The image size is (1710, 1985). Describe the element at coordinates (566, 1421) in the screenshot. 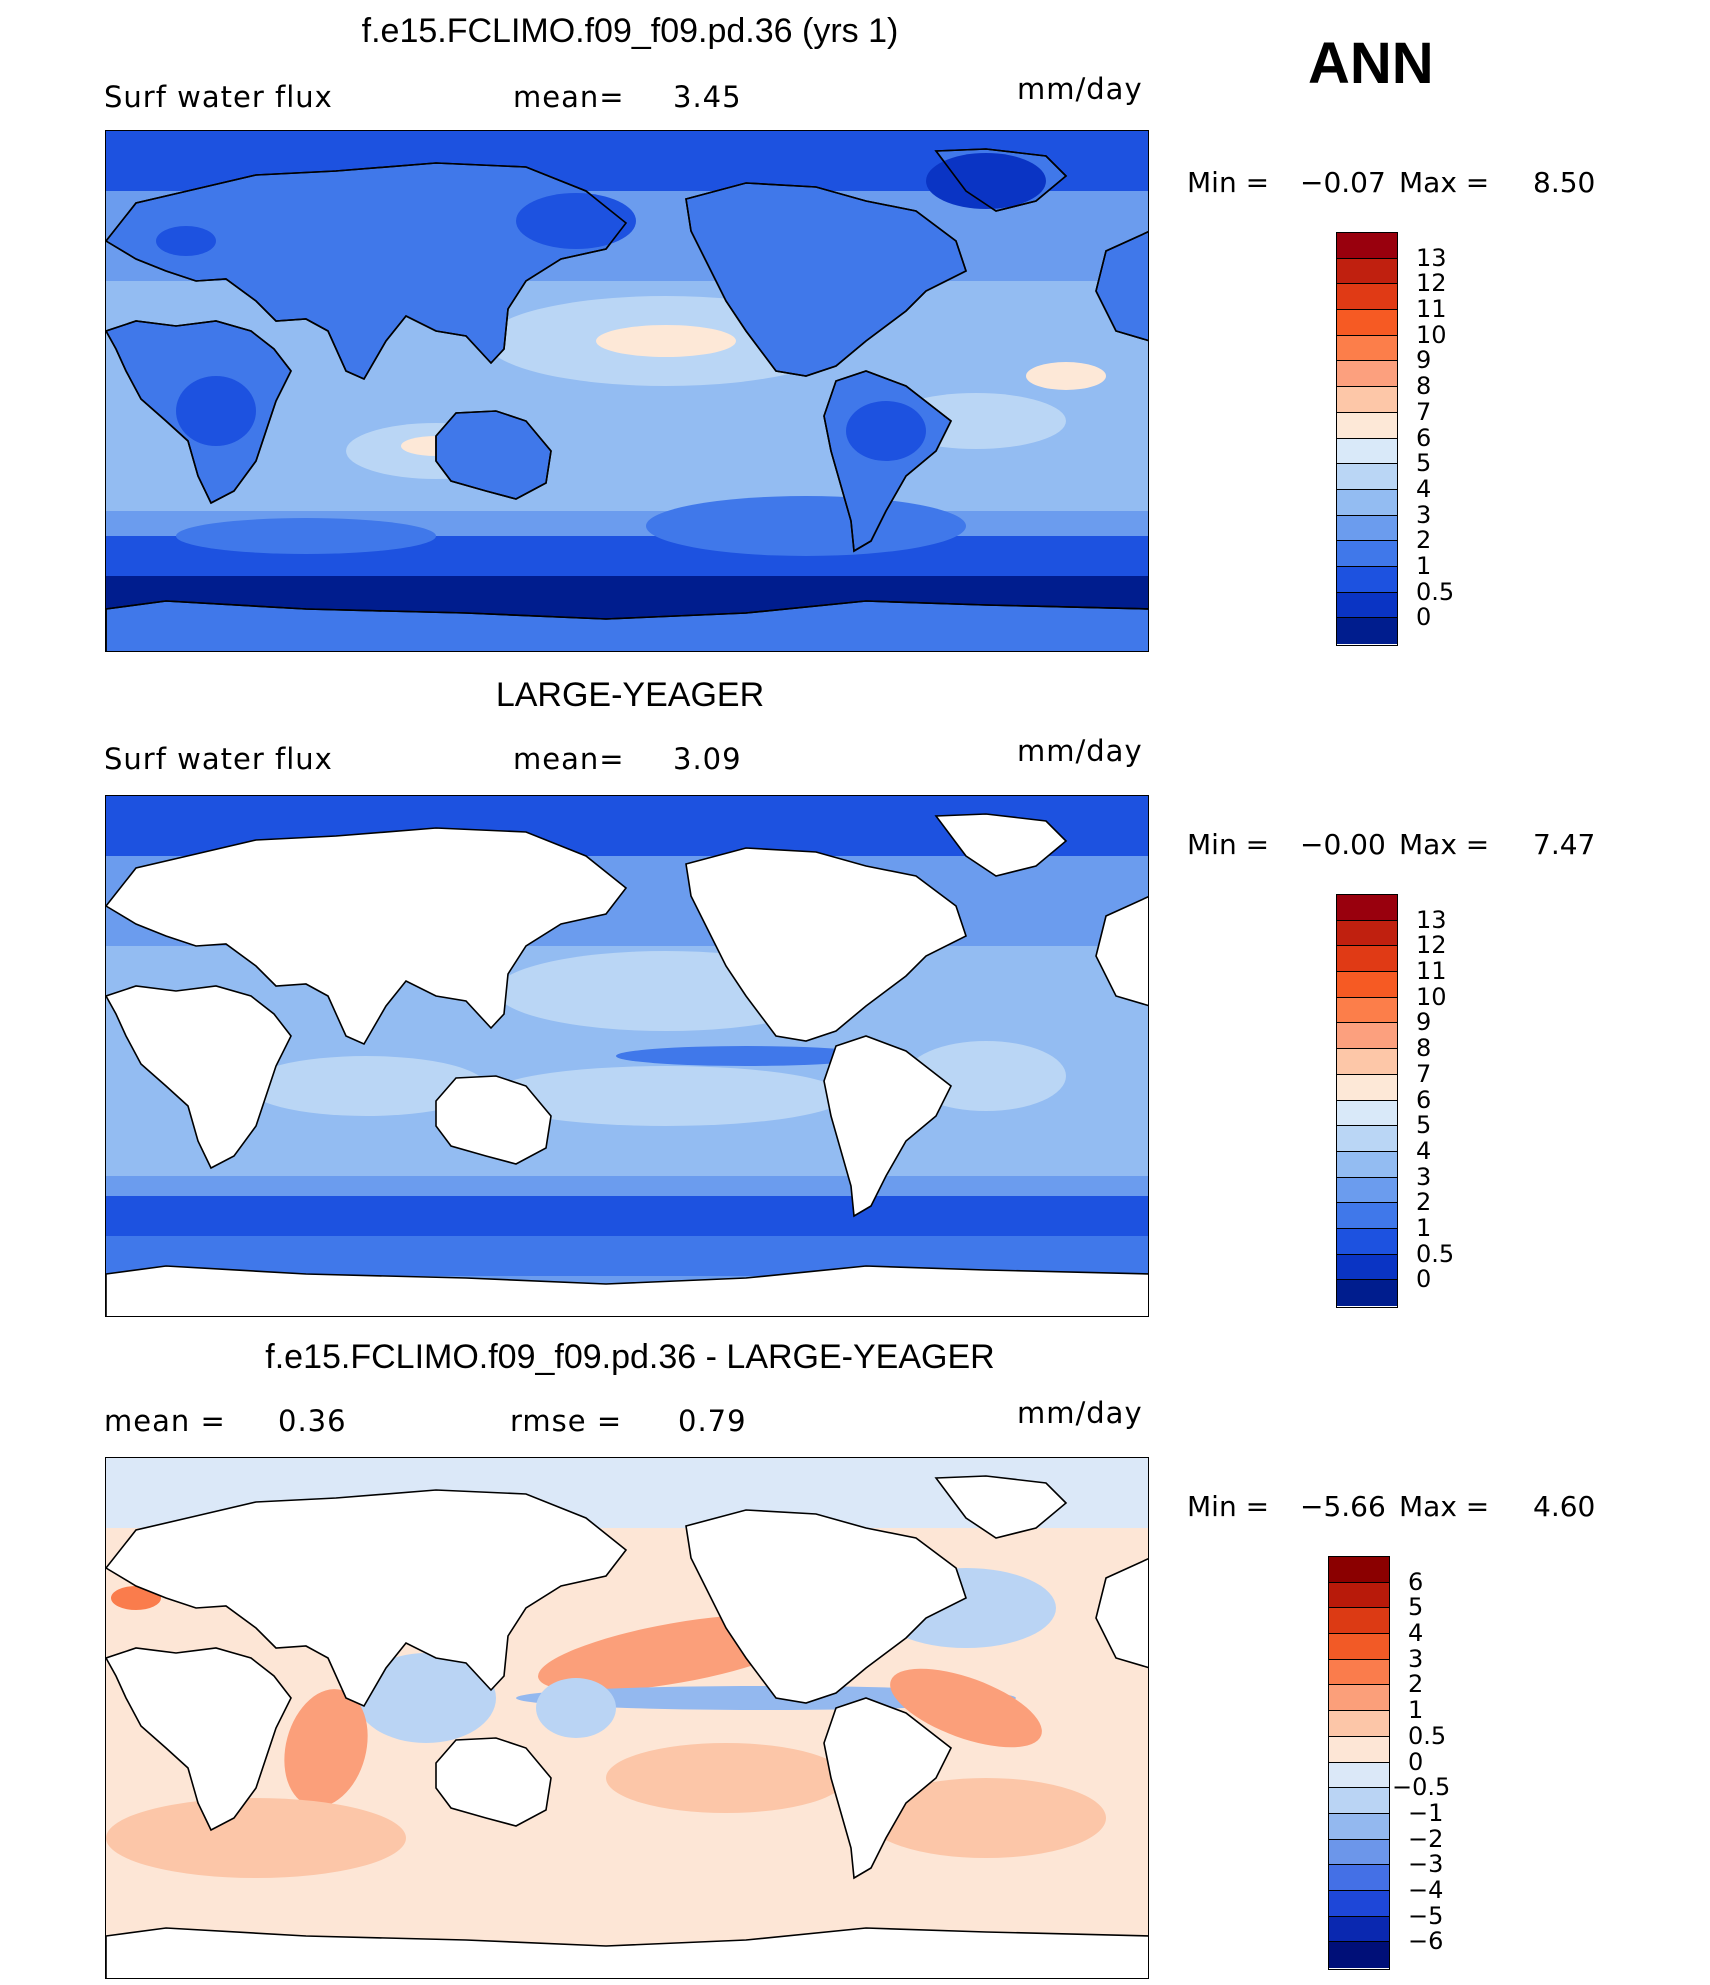

I see `panel-3-rmse-label: rmse =` at that location.